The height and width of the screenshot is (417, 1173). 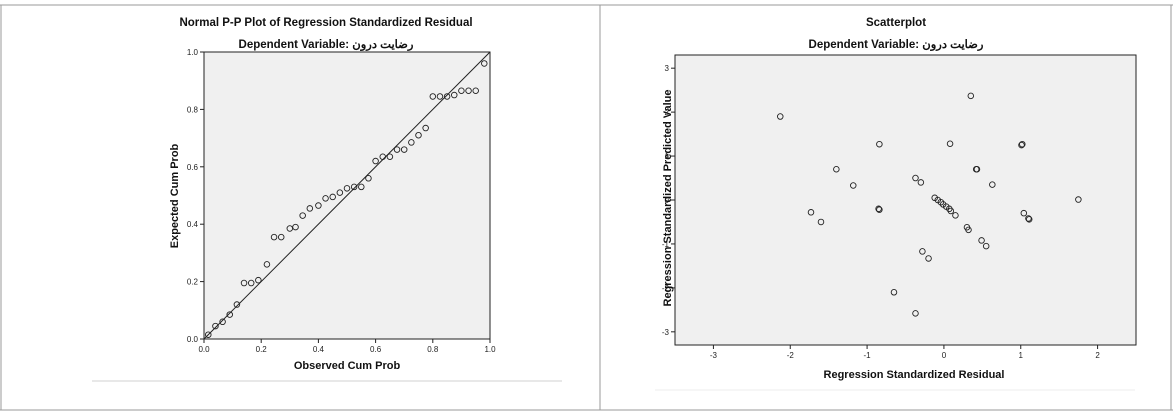 What do you see at coordinates (666, 332) in the screenshot?
I see `y-tick-label: -3` at bounding box center [666, 332].